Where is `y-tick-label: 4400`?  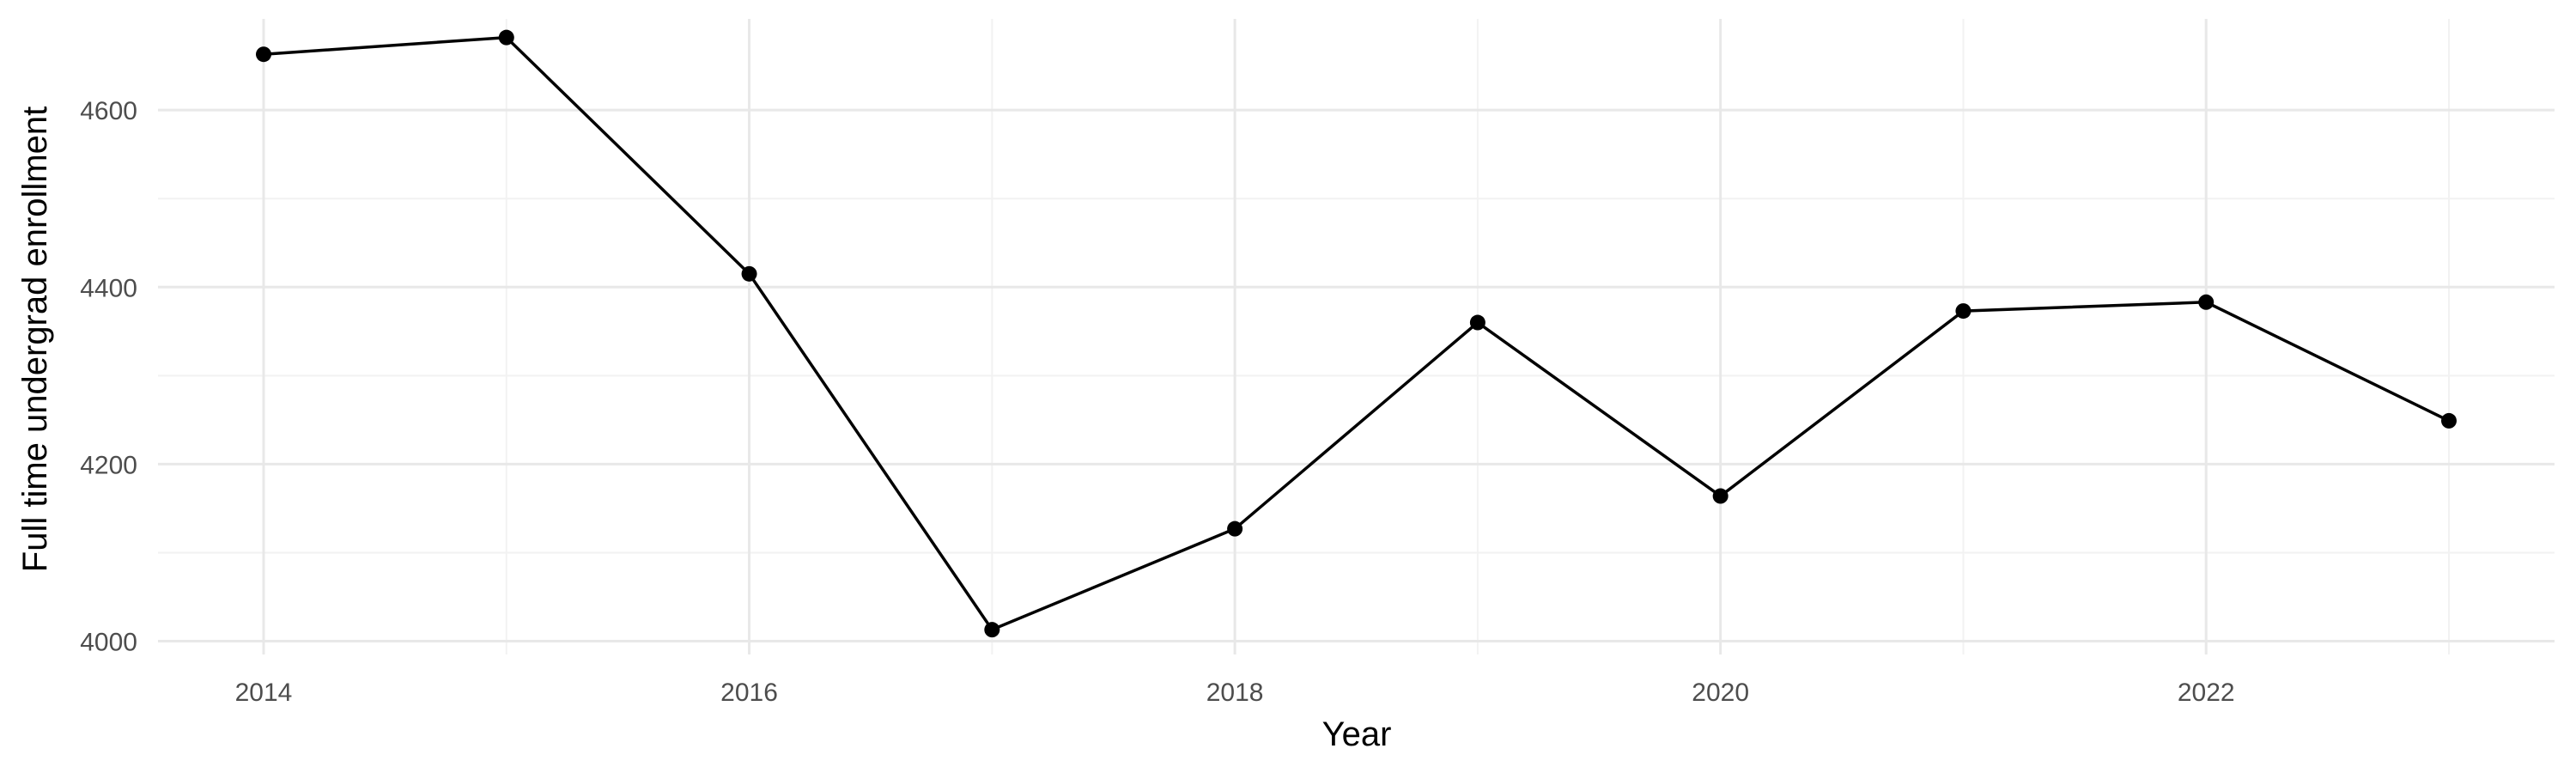
y-tick-label: 4400 is located at coordinates (109, 288).